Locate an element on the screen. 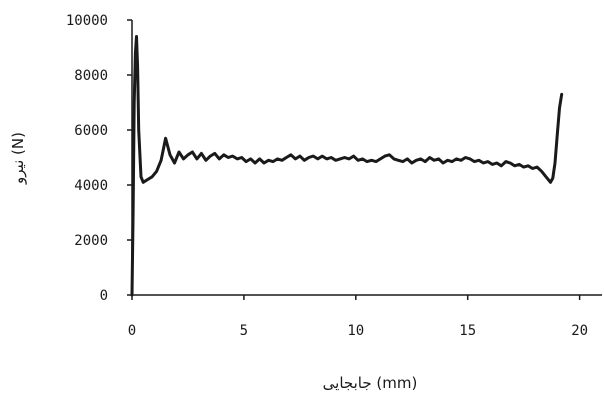  y-tick-label: 8000 is located at coordinates (91, 76).